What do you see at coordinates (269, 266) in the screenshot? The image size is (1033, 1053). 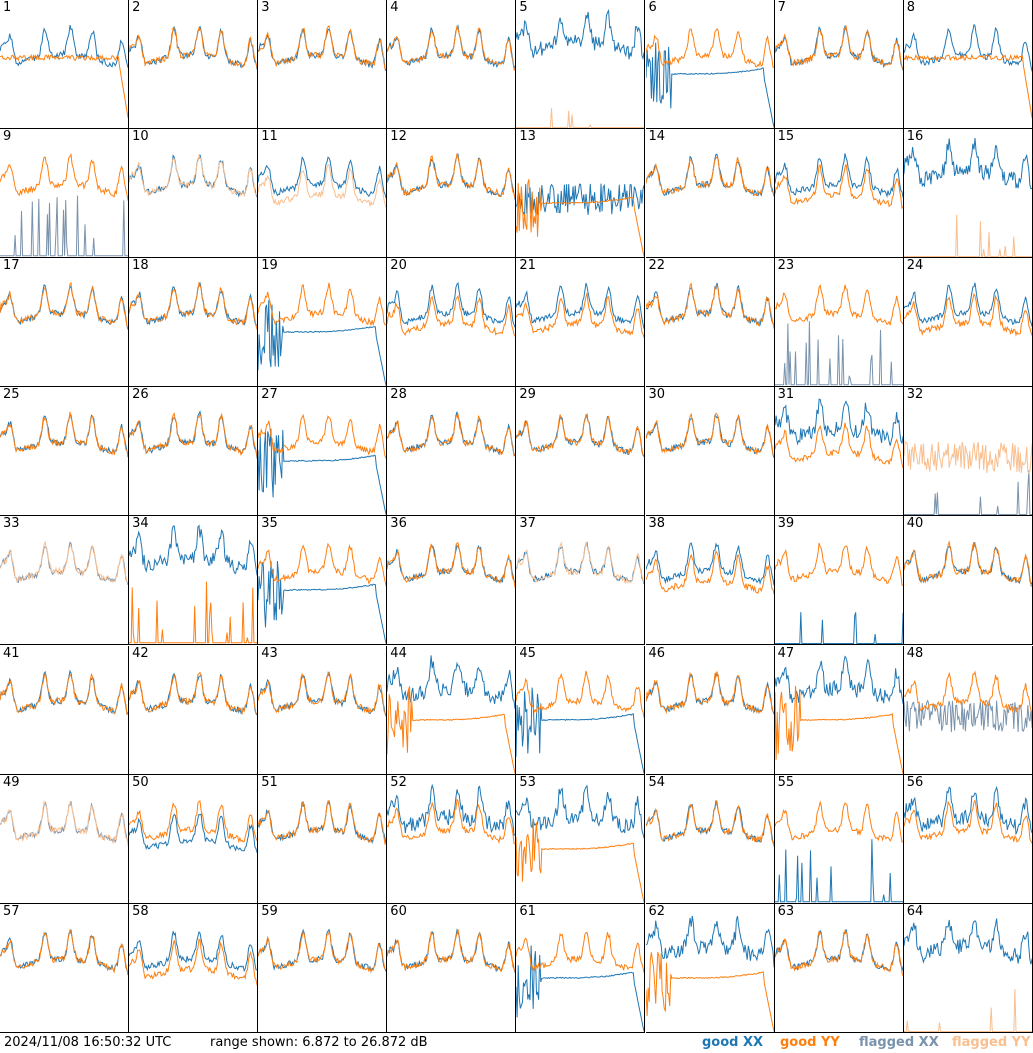 I see `panel-number: 19` at bounding box center [269, 266].